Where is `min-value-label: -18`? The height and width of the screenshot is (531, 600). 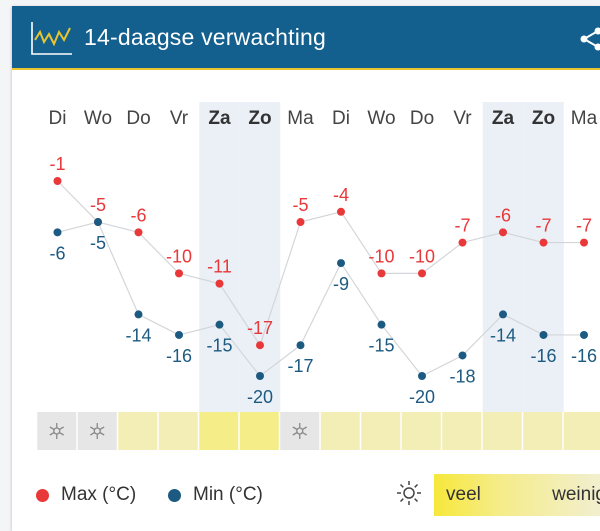 min-value-label: -18 is located at coordinates (462, 376).